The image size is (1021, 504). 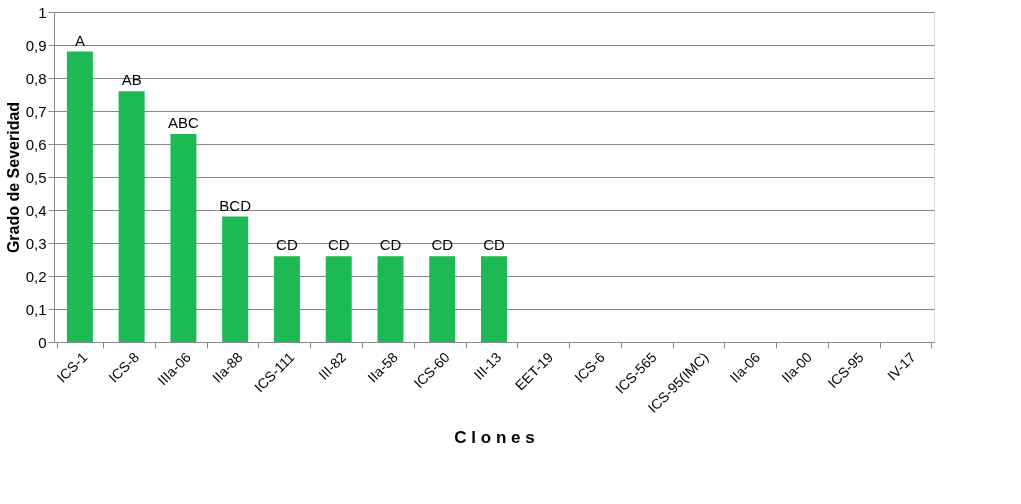 I want to click on y-tick-label: 0,4, so click(x=36, y=210).